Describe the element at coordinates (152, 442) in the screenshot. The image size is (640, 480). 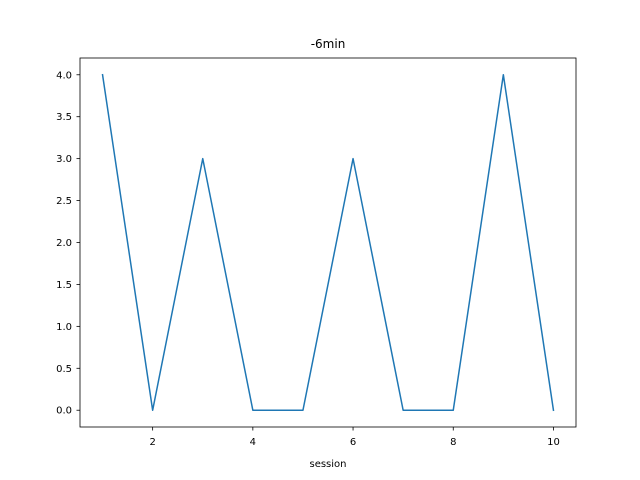
I see `x-tick-label: 2` at that location.